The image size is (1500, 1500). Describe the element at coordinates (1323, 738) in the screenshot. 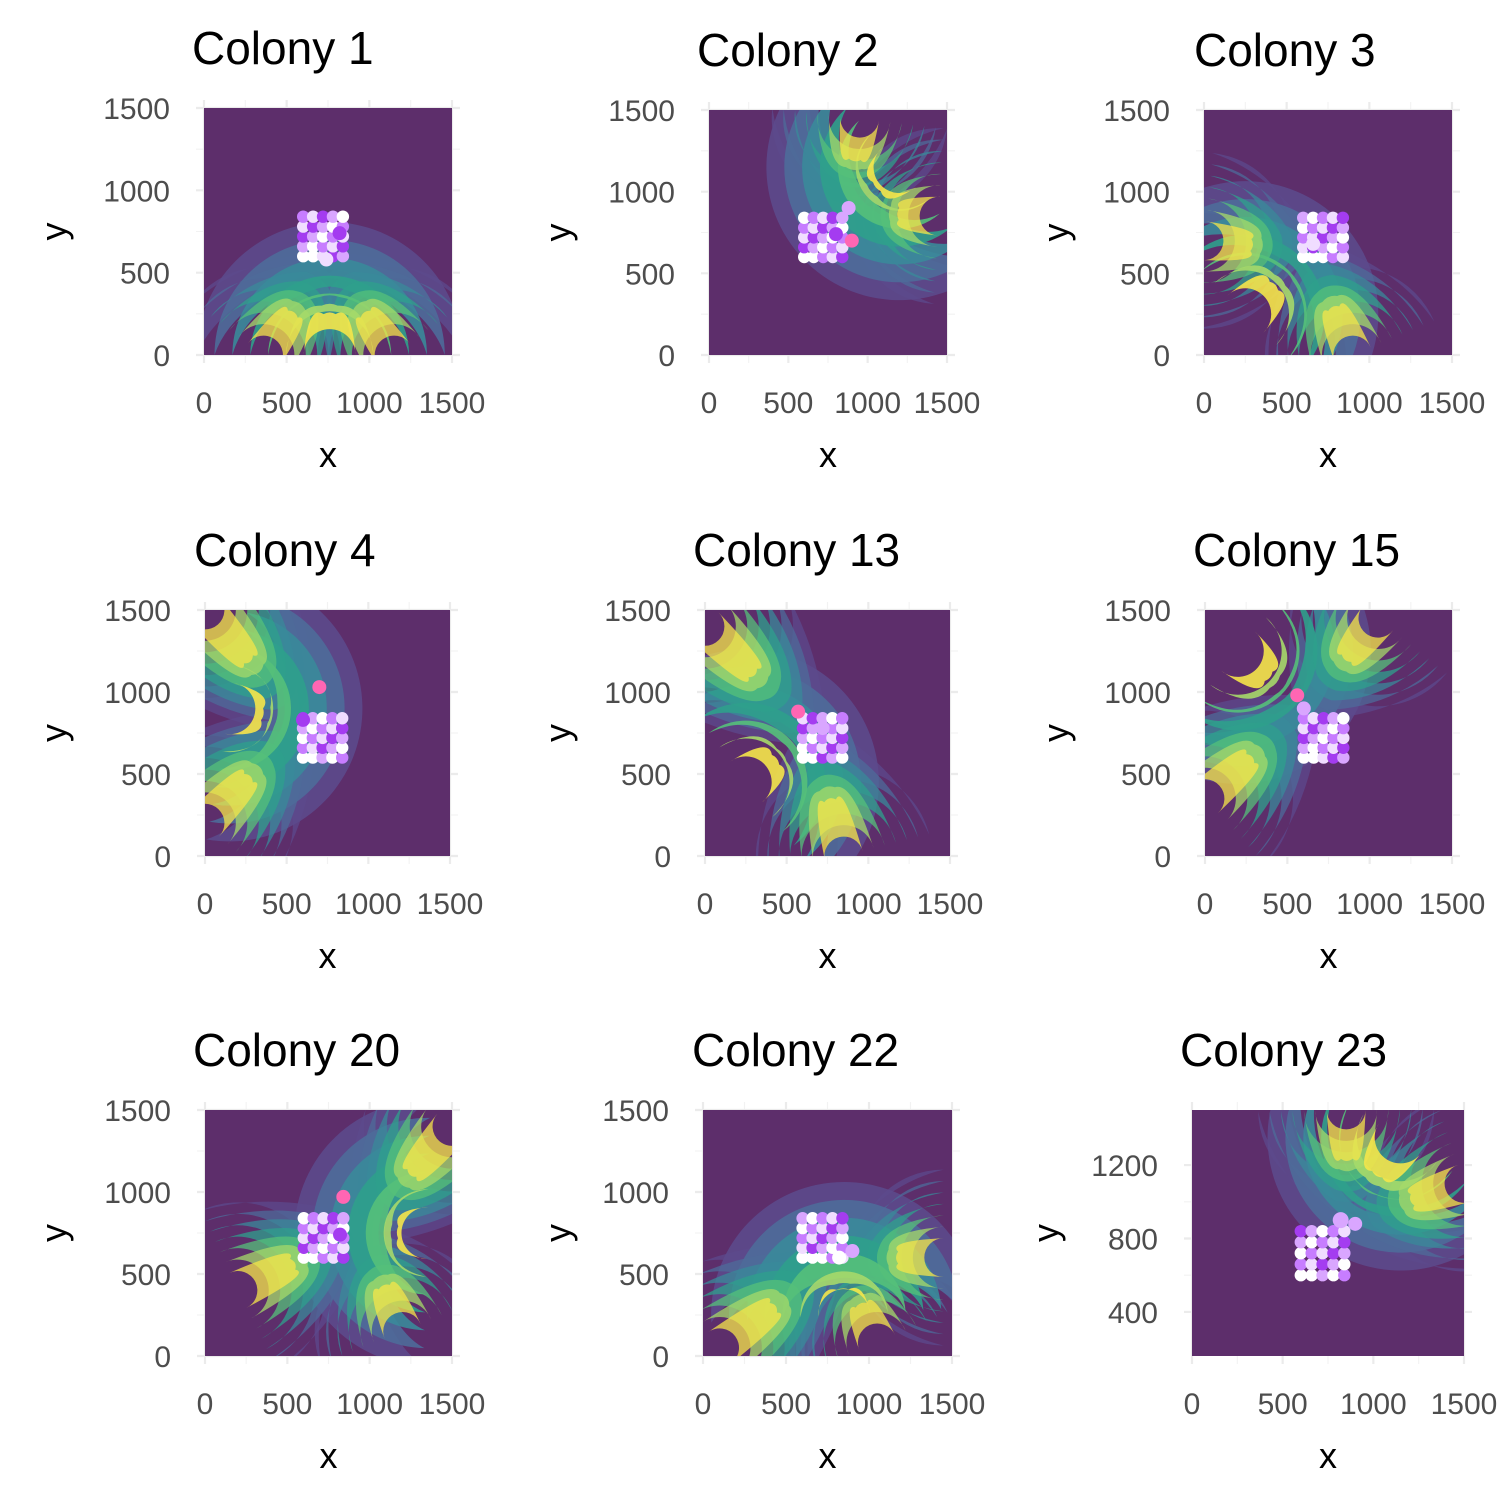

I see `cell-grid` at that location.